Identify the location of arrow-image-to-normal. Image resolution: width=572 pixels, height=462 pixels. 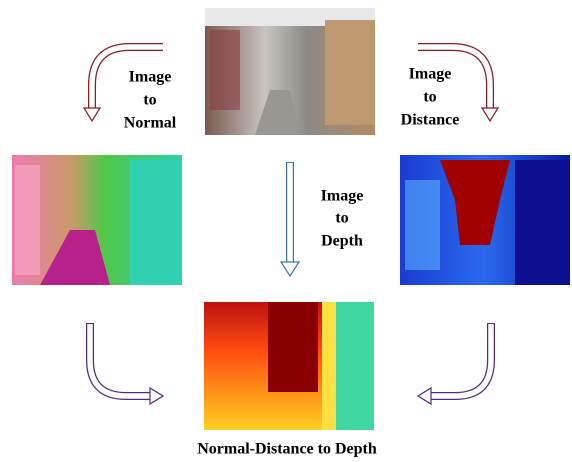
(122, 83).